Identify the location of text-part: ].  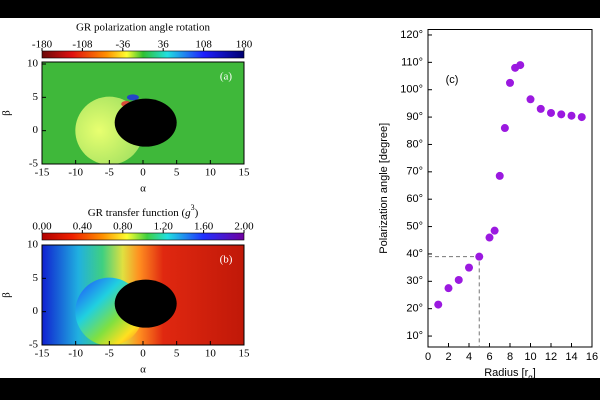
(534, 373).